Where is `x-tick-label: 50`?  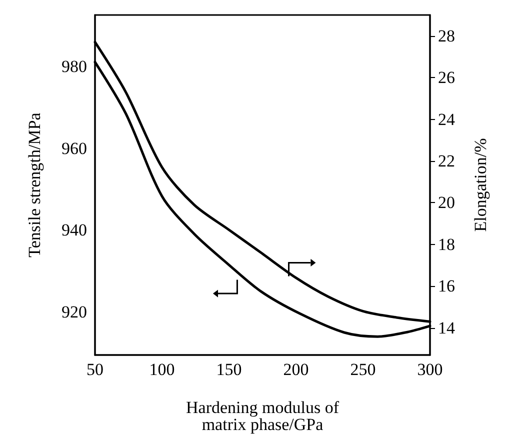
x-tick-label: 50 is located at coordinates (95, 369).